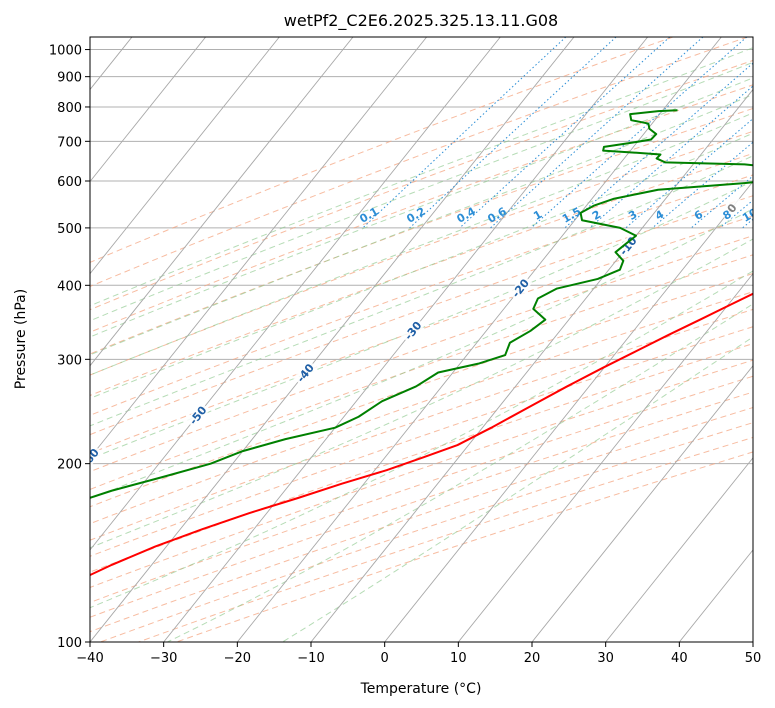  Describe the element at coordinates (69, 286) in the screenshot. I see `y-tick-label: 400` at that location.